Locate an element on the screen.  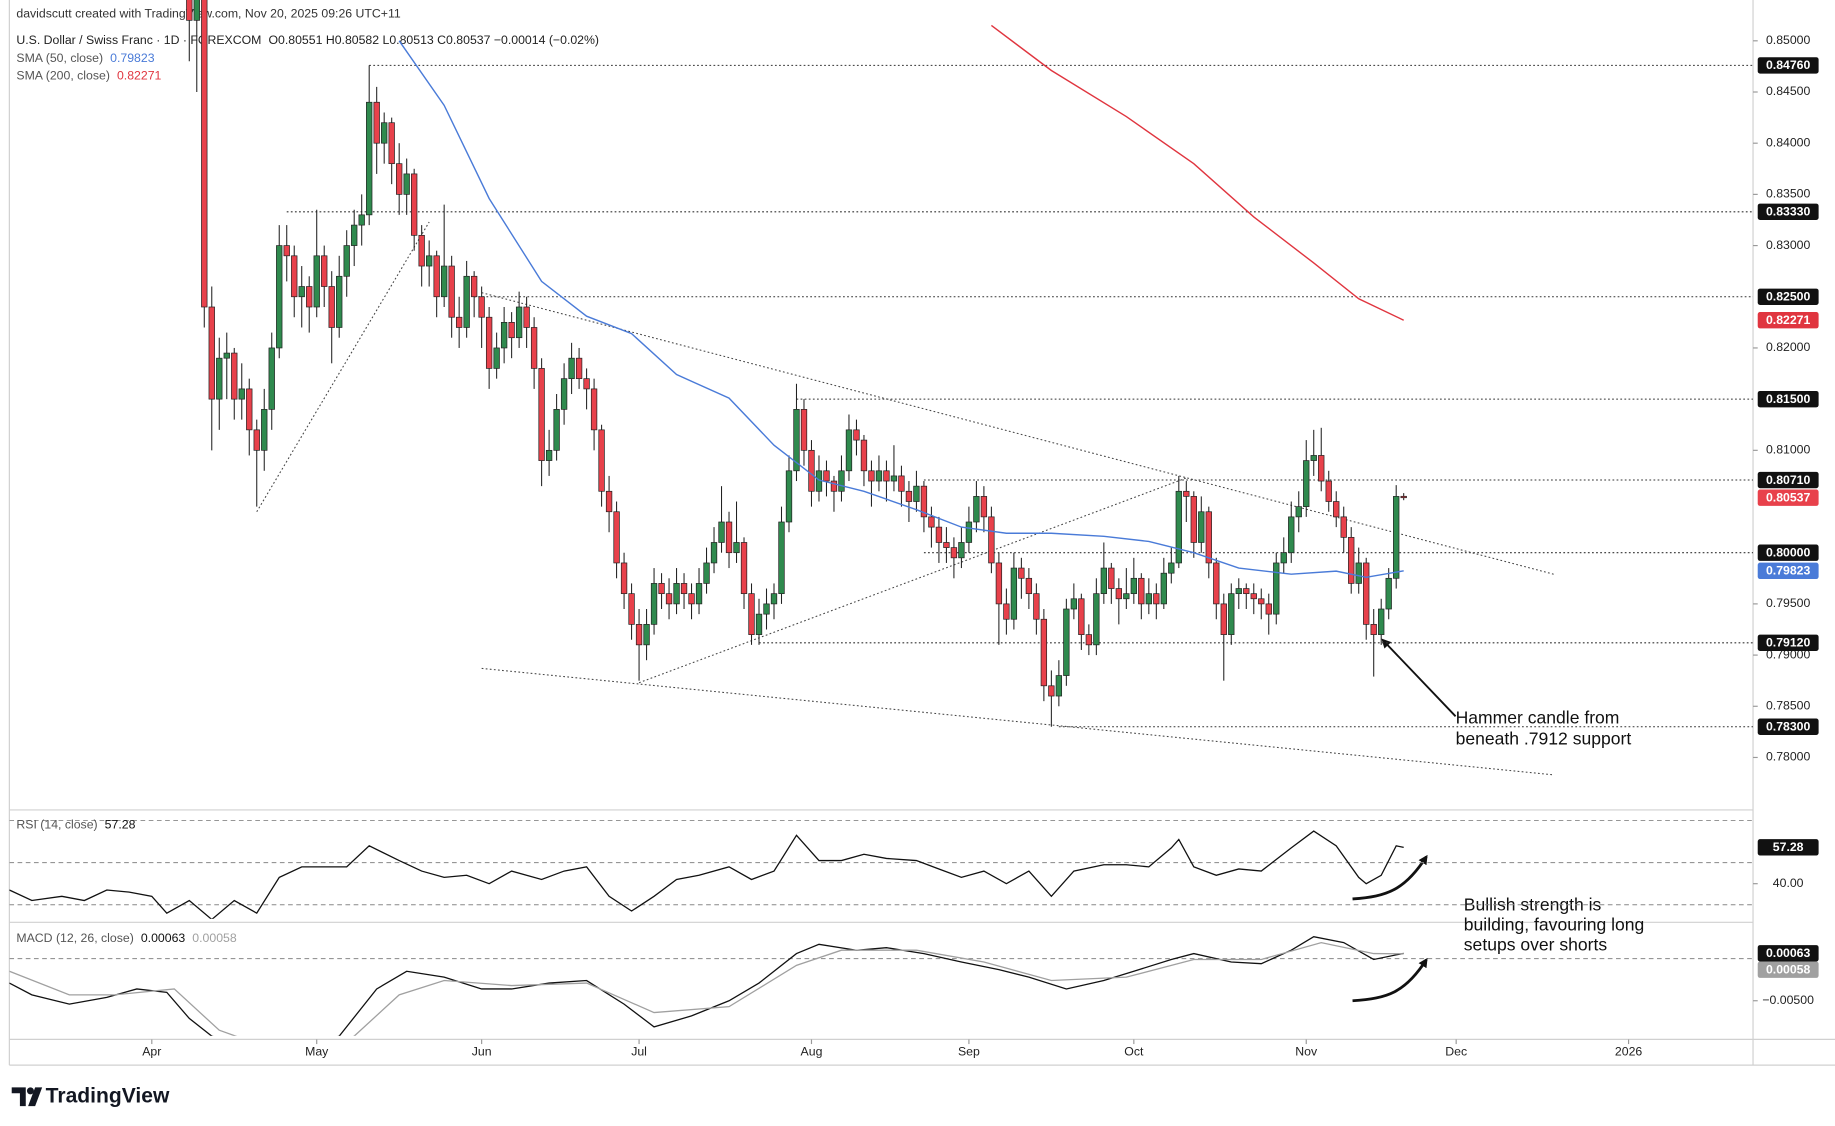
price-badge-label: 0.84760 is located at coordinates (1788, 65).